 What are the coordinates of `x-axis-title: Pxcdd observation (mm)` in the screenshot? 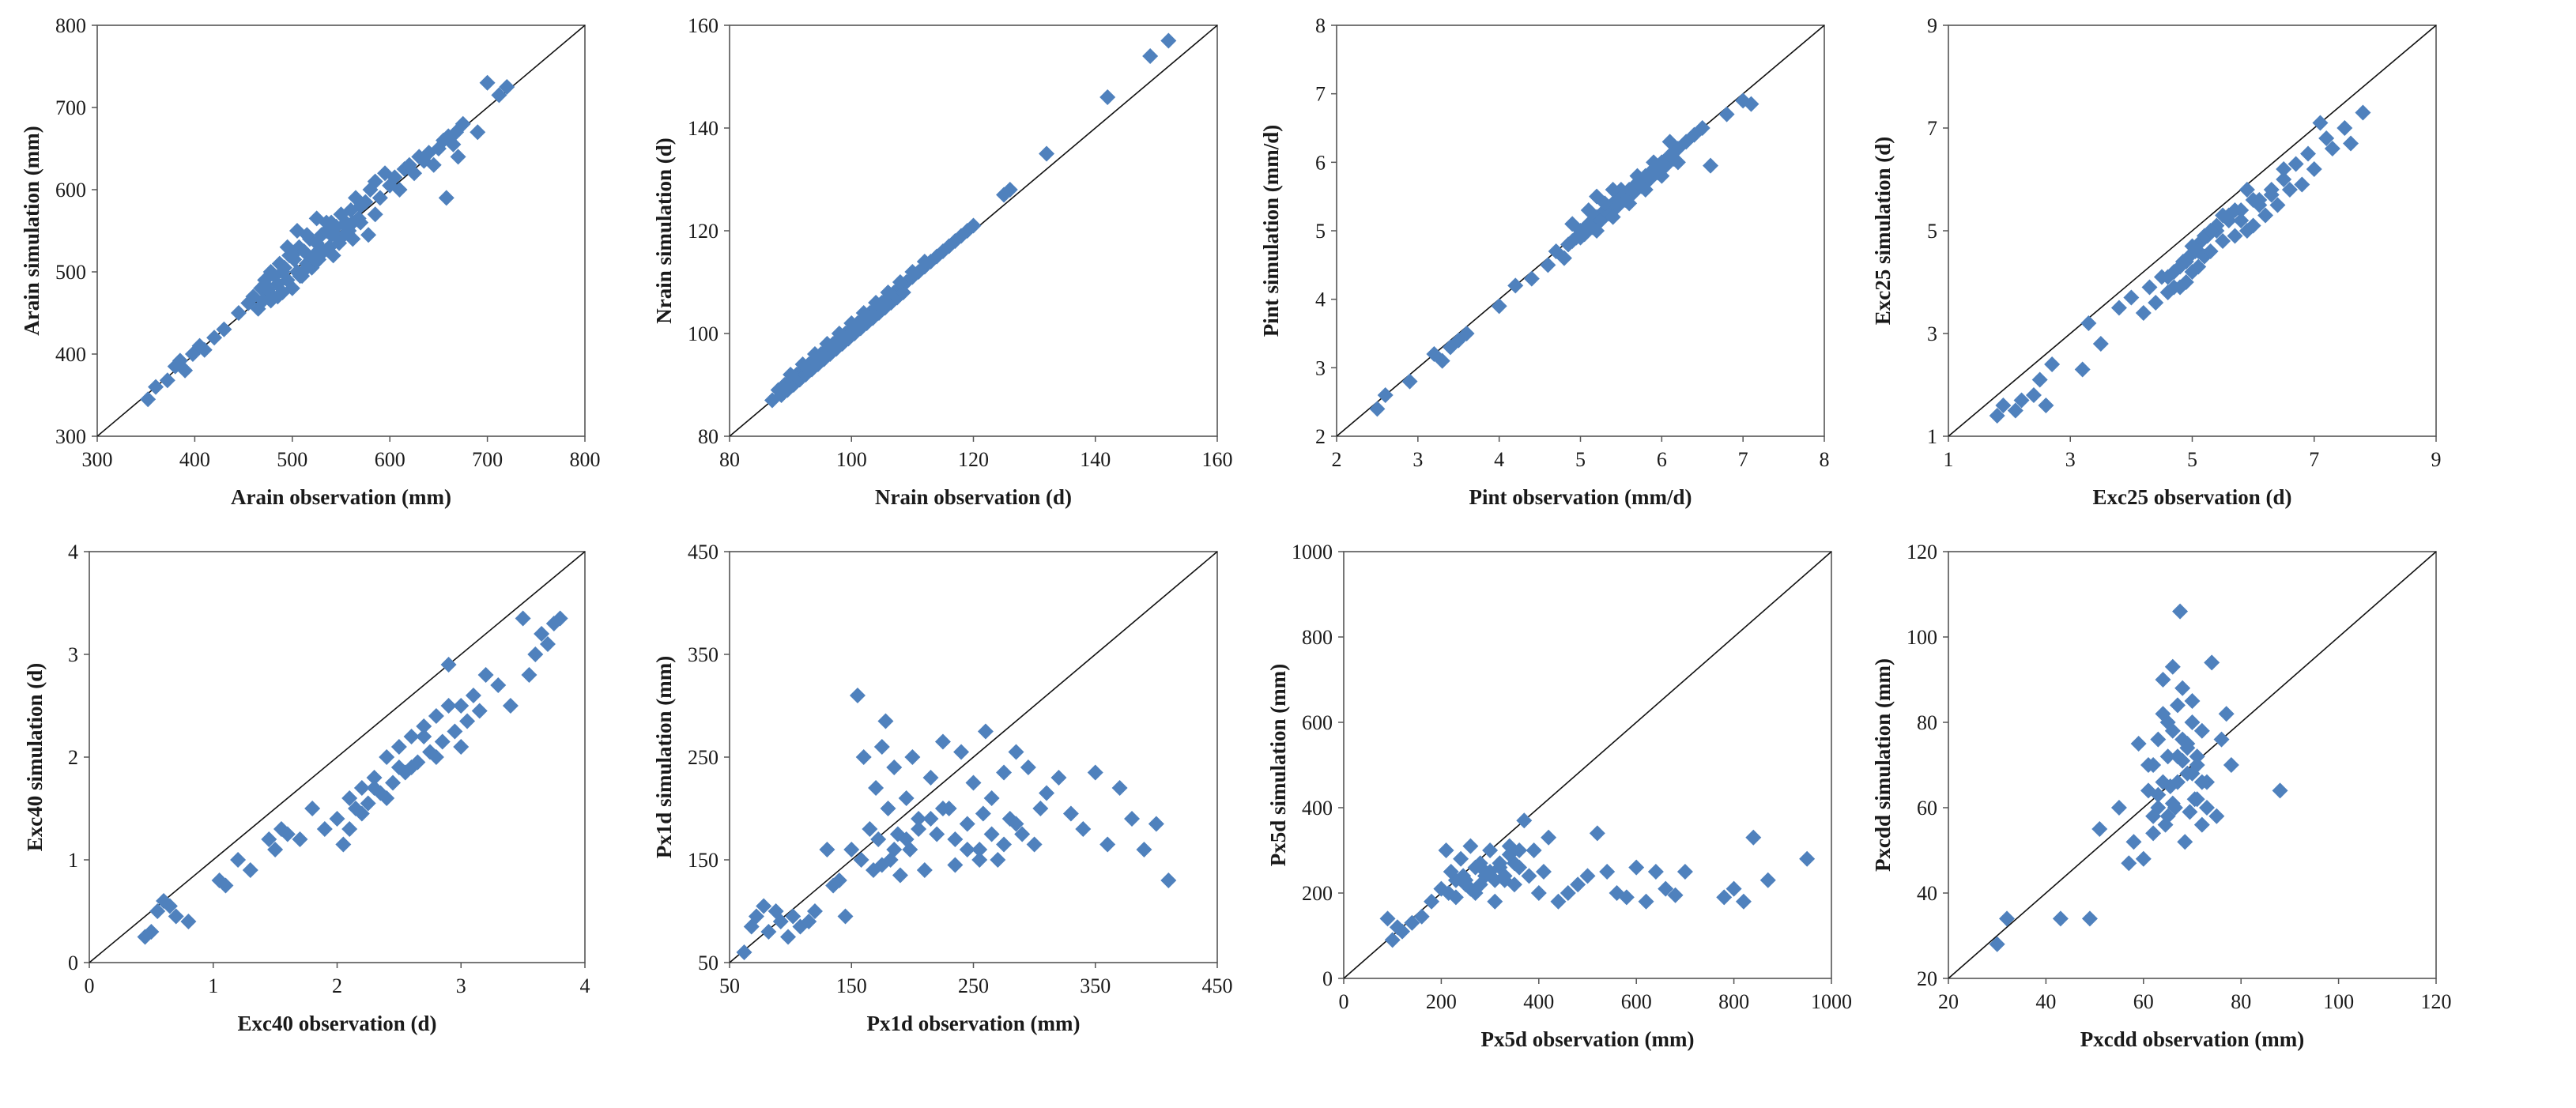 It's located at (2192, 1039).